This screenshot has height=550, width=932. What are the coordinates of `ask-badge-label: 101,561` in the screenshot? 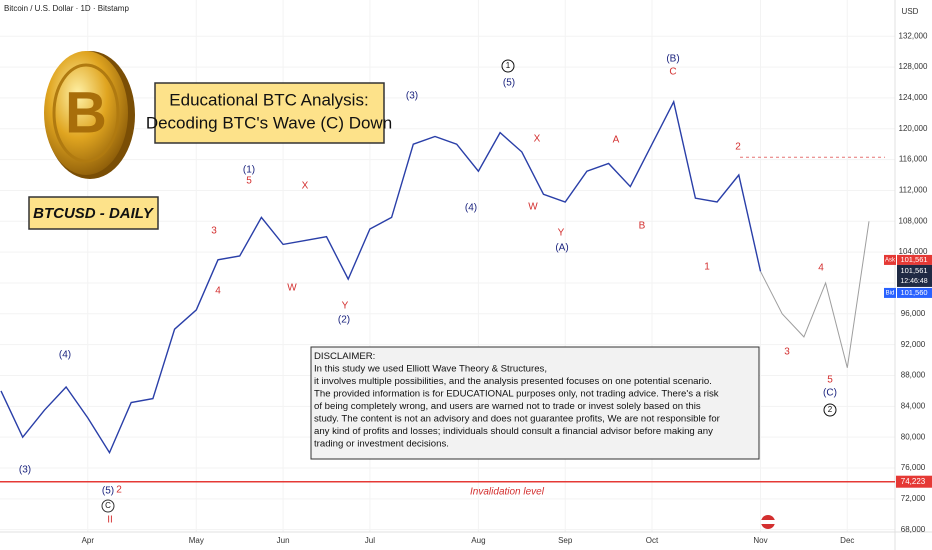 It's located at (913, 259).